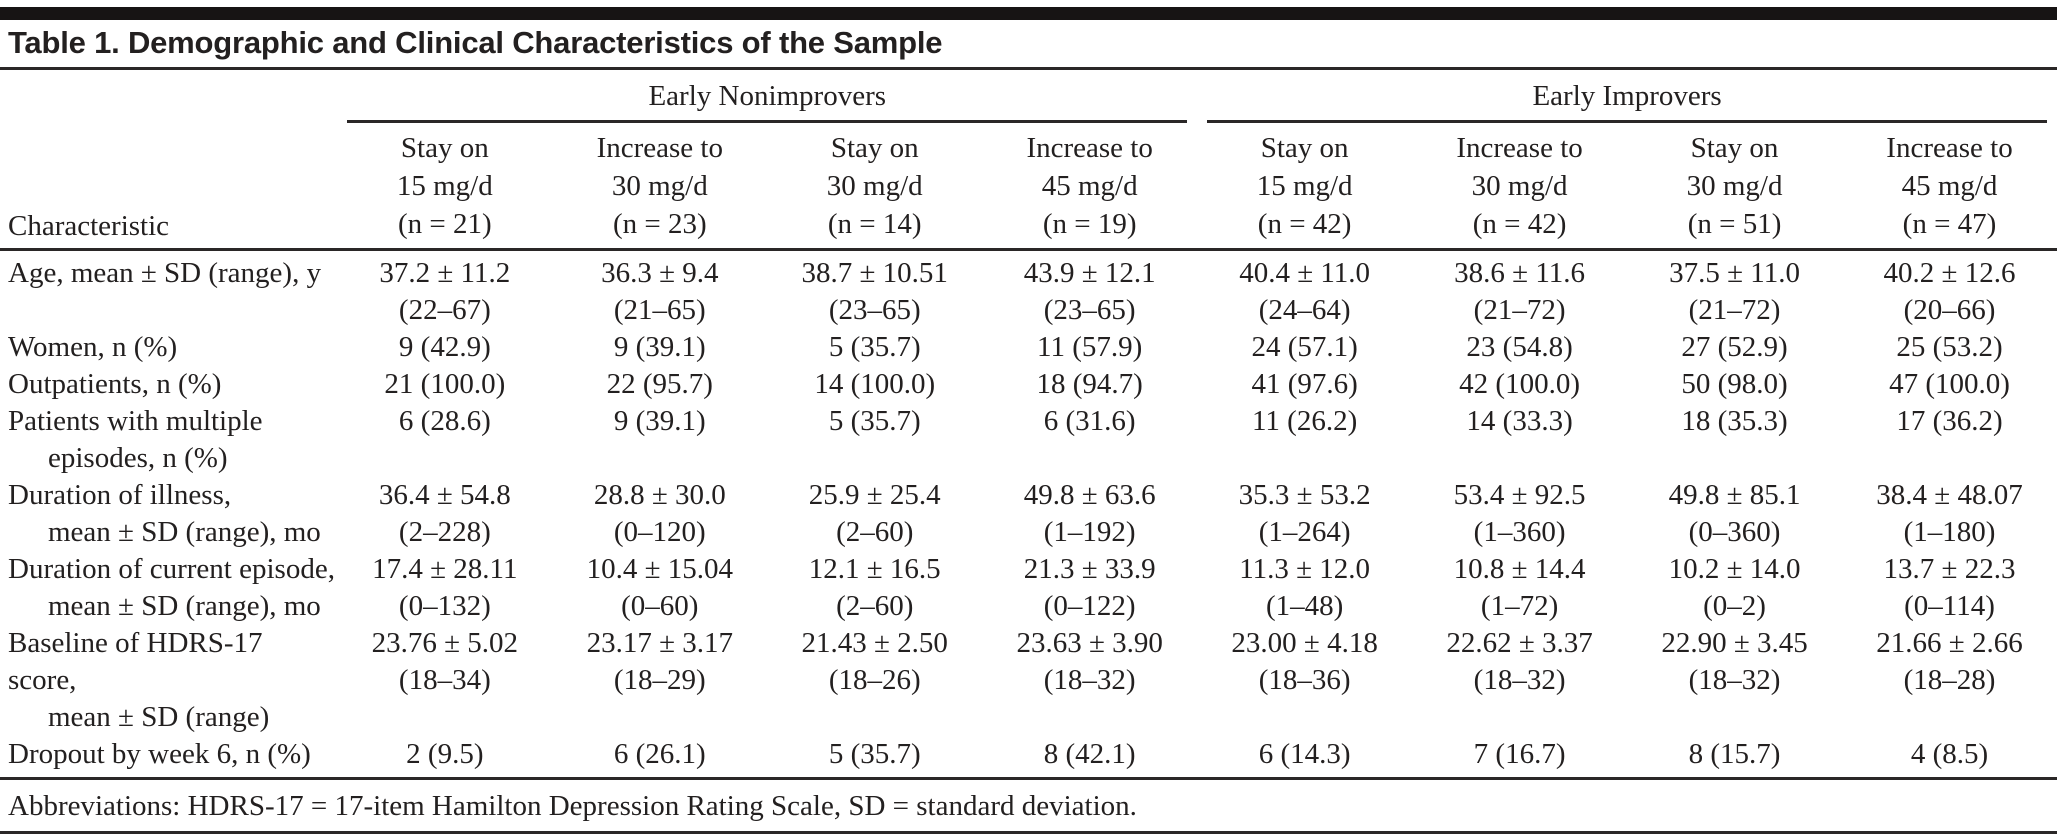 The image size is (2057, 834). I want to click on cell-value: 8 (42.1), so click(1089, 754).